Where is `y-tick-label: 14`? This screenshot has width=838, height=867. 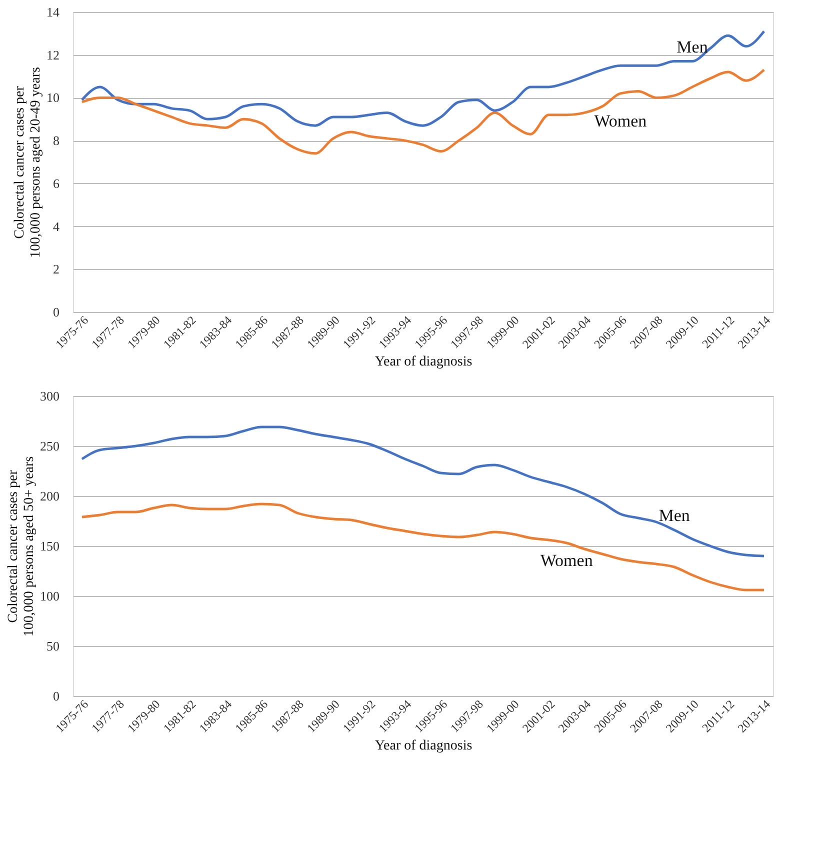 y-tick-label: 14 is located at coordinates (53, 12).